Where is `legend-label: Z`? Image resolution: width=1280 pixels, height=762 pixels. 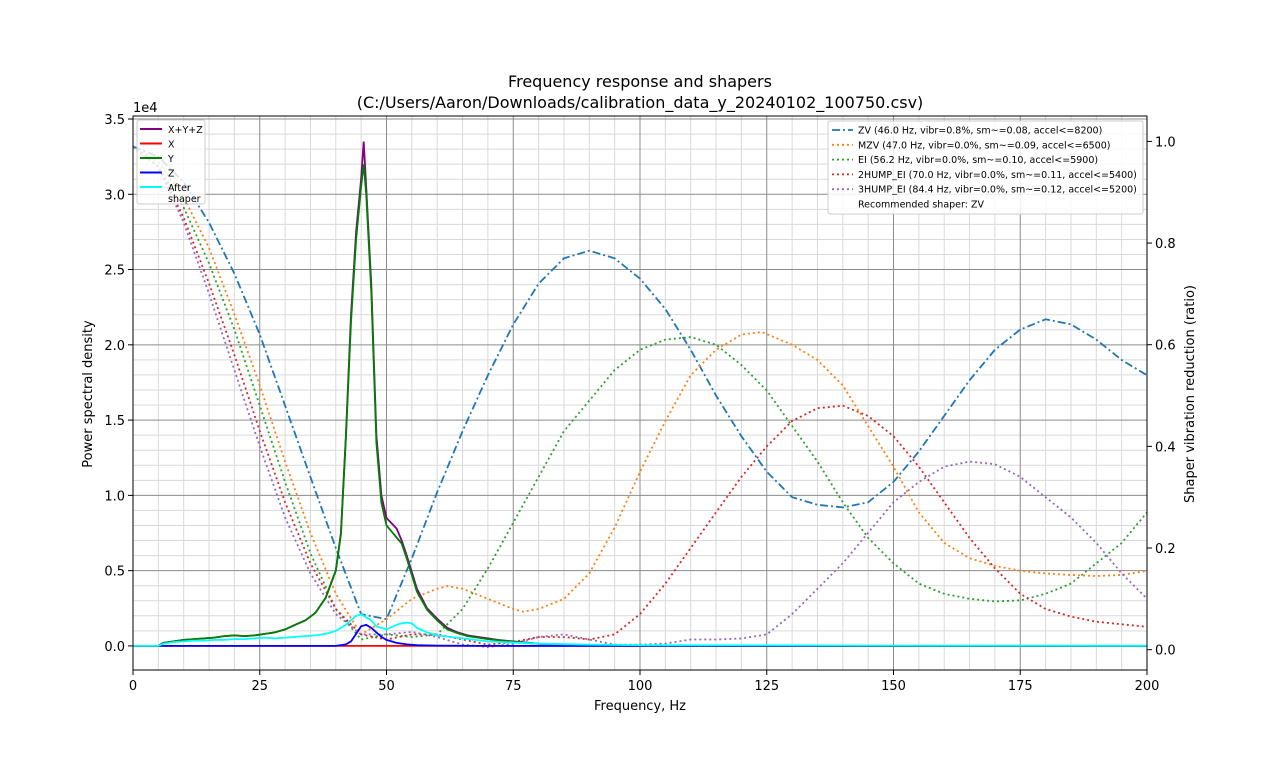 legend-label: Z is located at coordinates (171, 174).